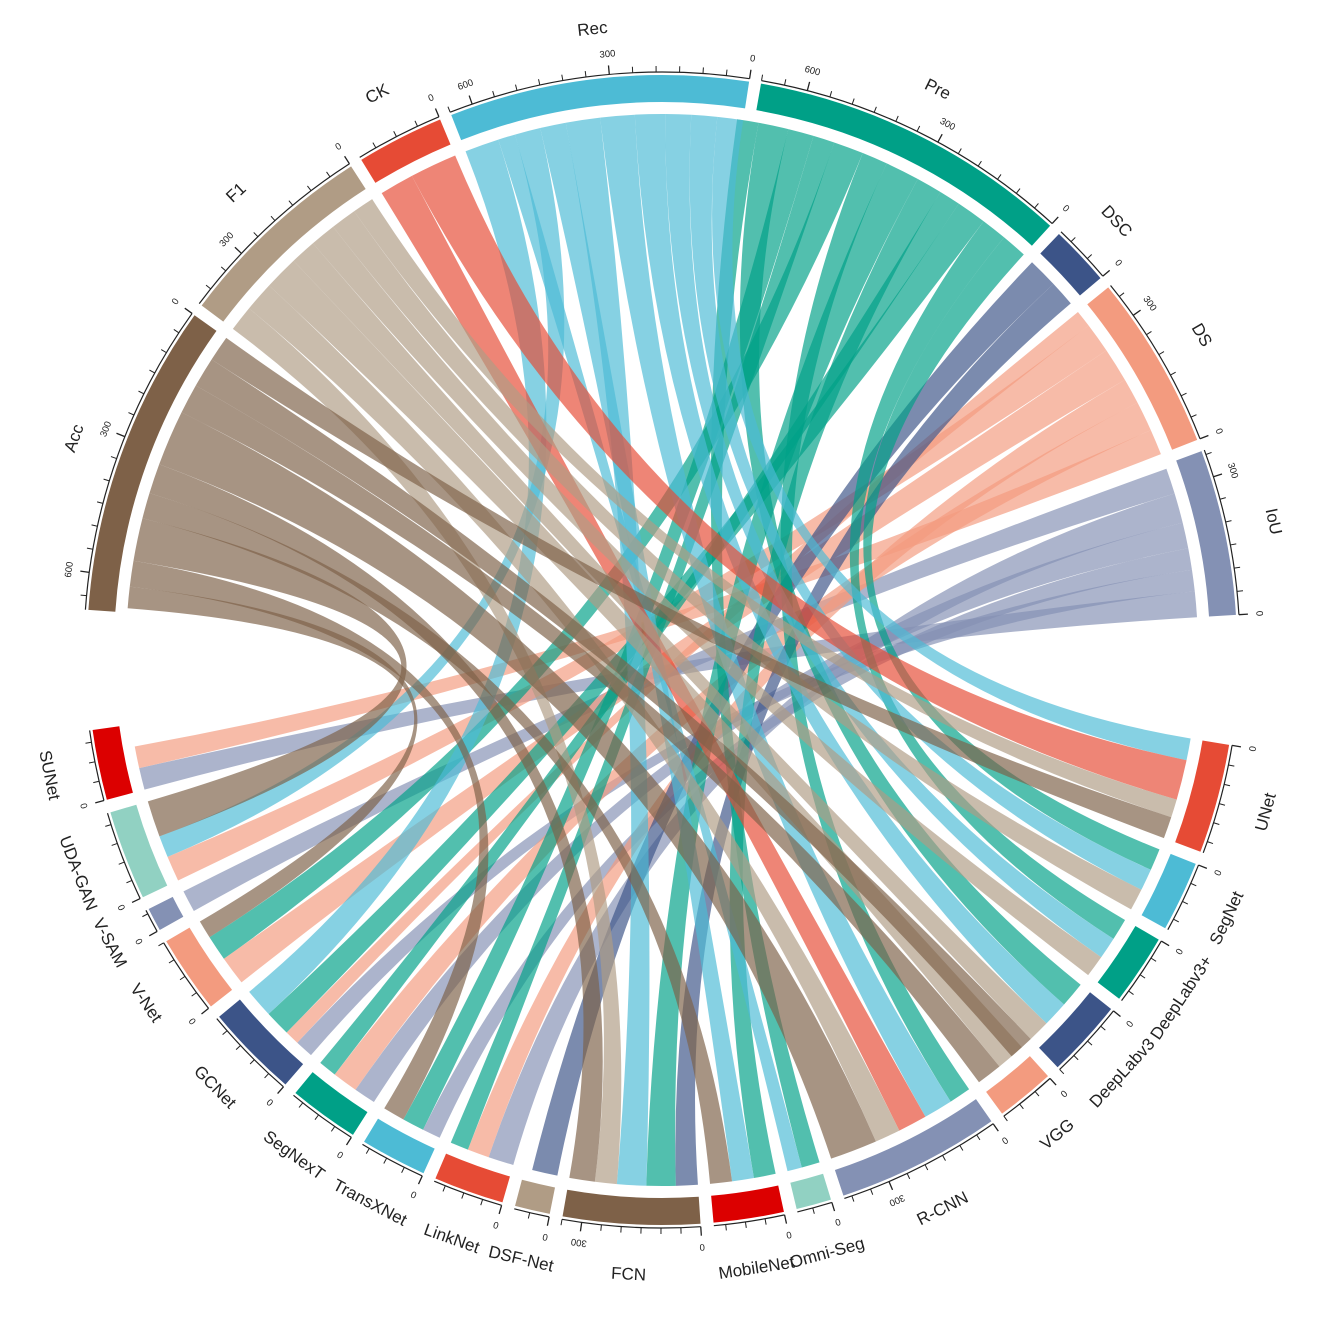 The image size is (1325, 1322). What do you see at coordinates (193, 1020) in the screenshot?
I see `tick-label-v-net-0: 0` at bounding box center [193, 1020].